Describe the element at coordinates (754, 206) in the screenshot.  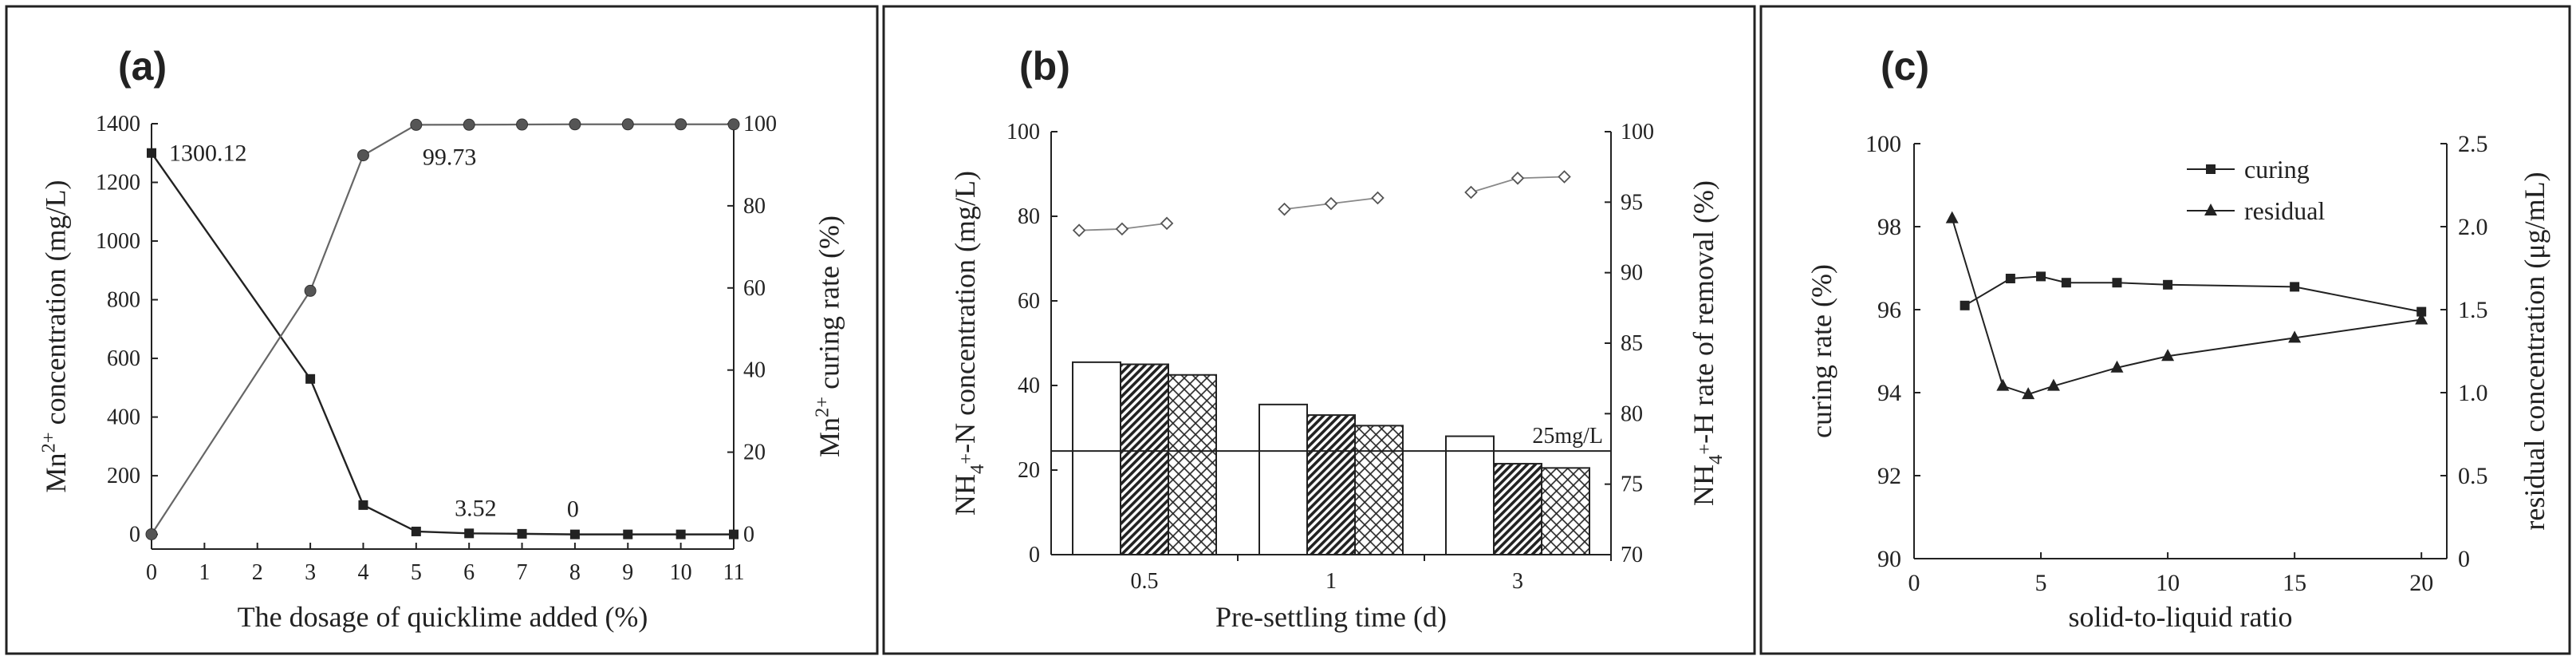
I see `panel-a-y2-tick-label: 80` at that location.